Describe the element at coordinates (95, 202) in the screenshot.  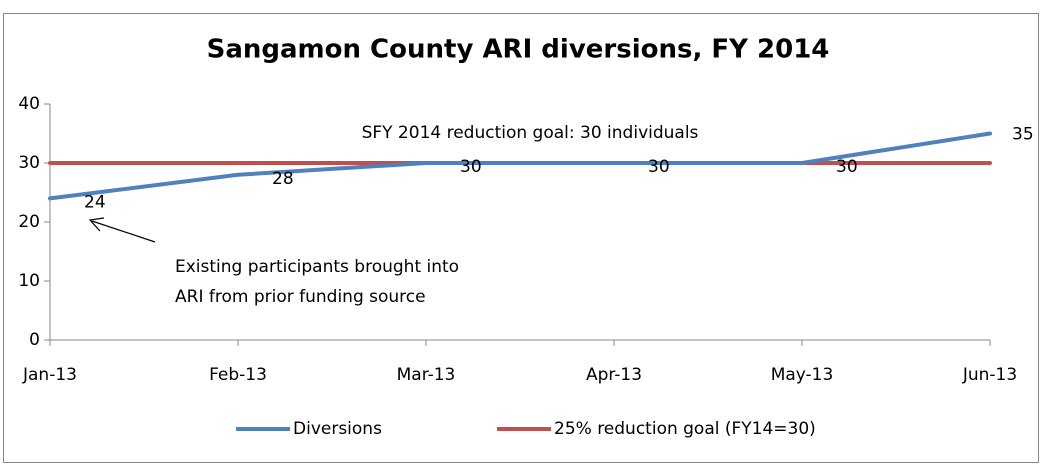
I see `data-label: 24` at that location.